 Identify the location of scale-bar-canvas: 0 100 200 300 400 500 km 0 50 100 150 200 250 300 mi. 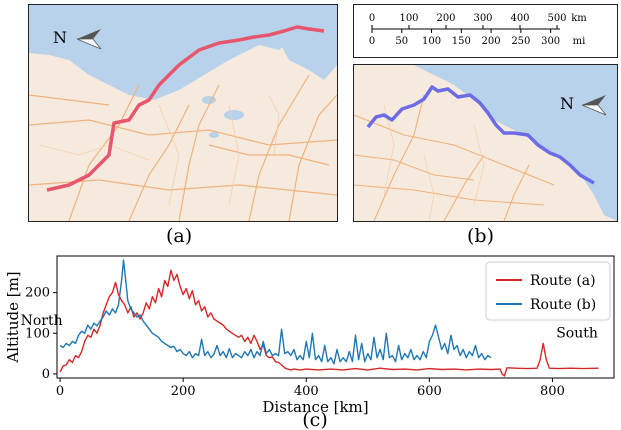
(478, 30).